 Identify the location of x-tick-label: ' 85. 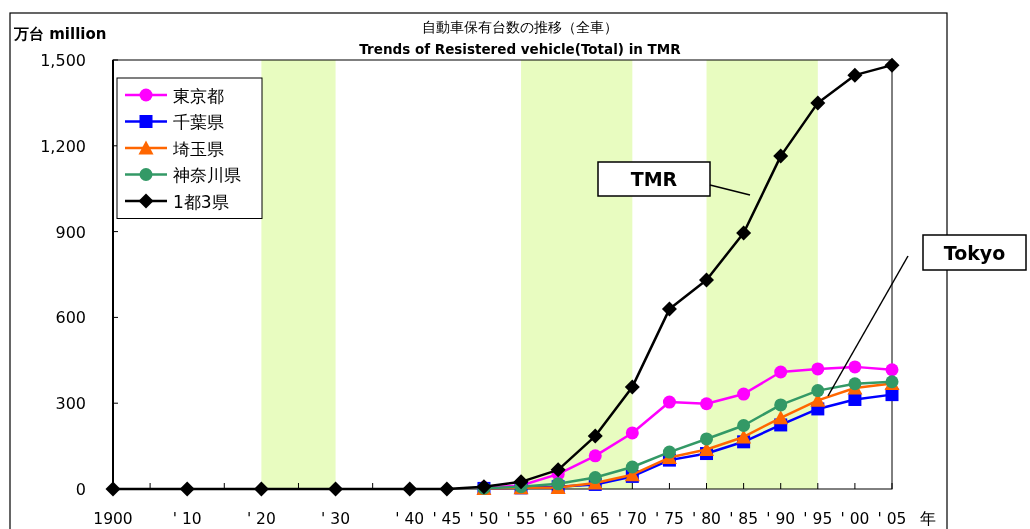
(744, 519).